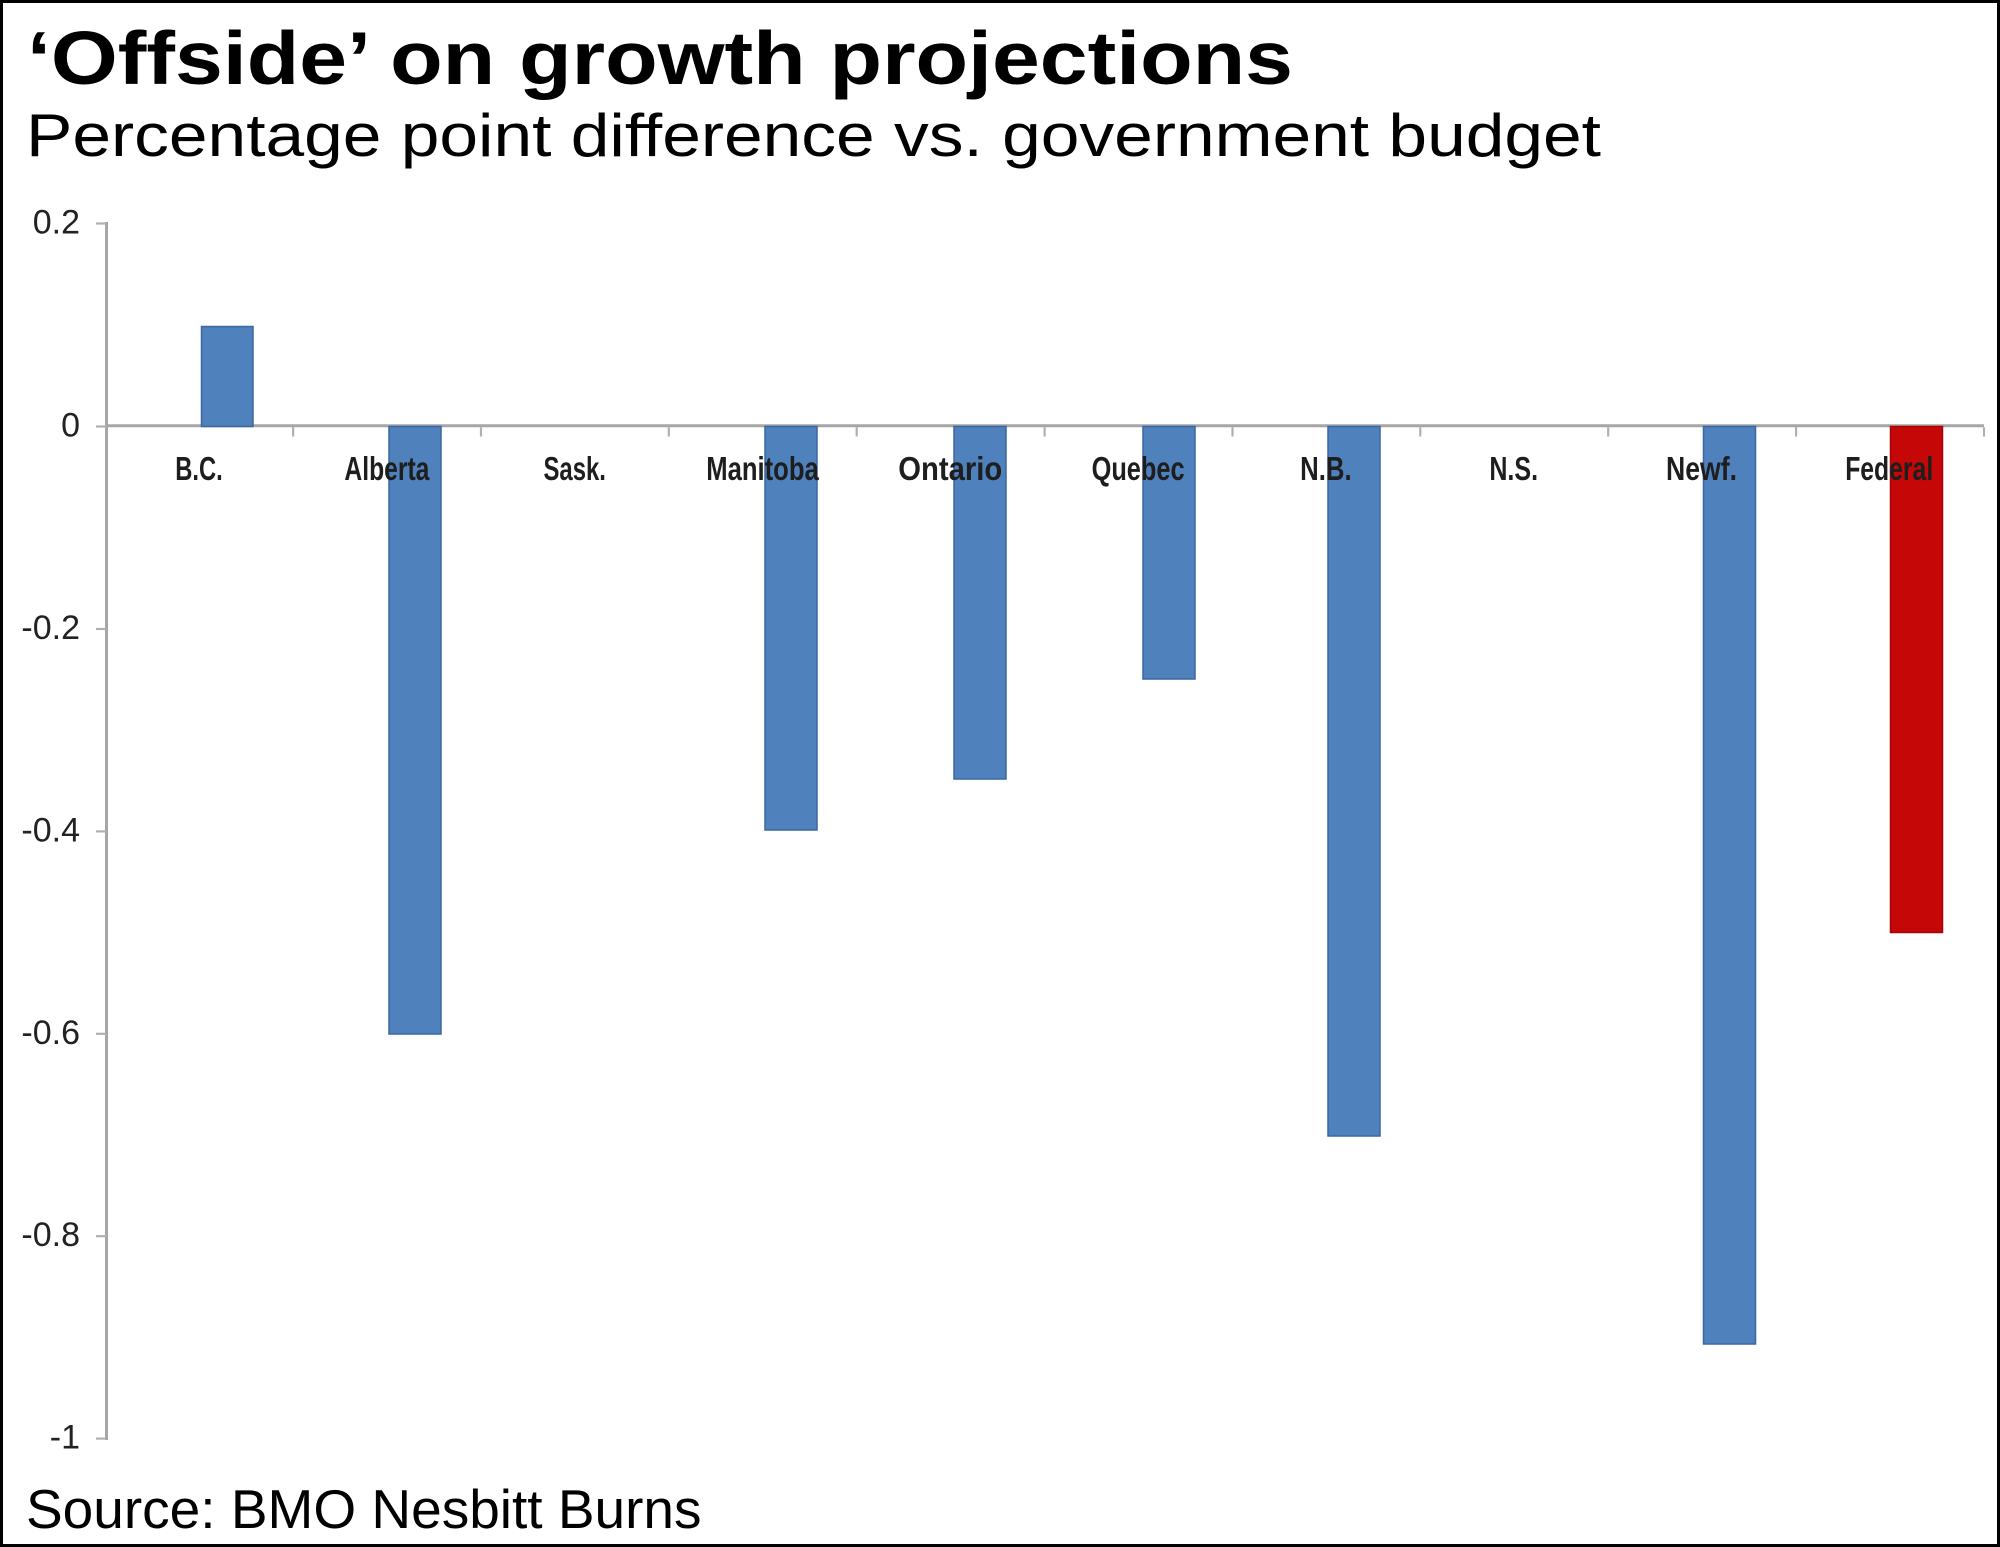 Image resolution: width=2000 pixels, height=1547 pixels. I want to click on svg-text: B.C., so click(199, 468).